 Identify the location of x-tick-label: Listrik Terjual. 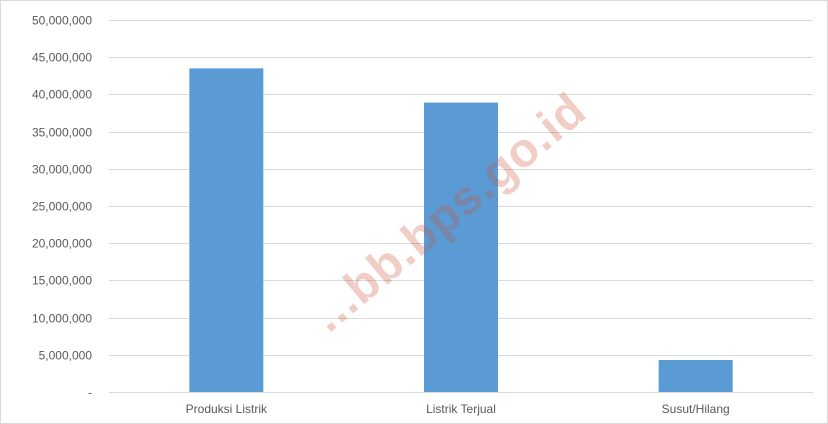
(461, 409).